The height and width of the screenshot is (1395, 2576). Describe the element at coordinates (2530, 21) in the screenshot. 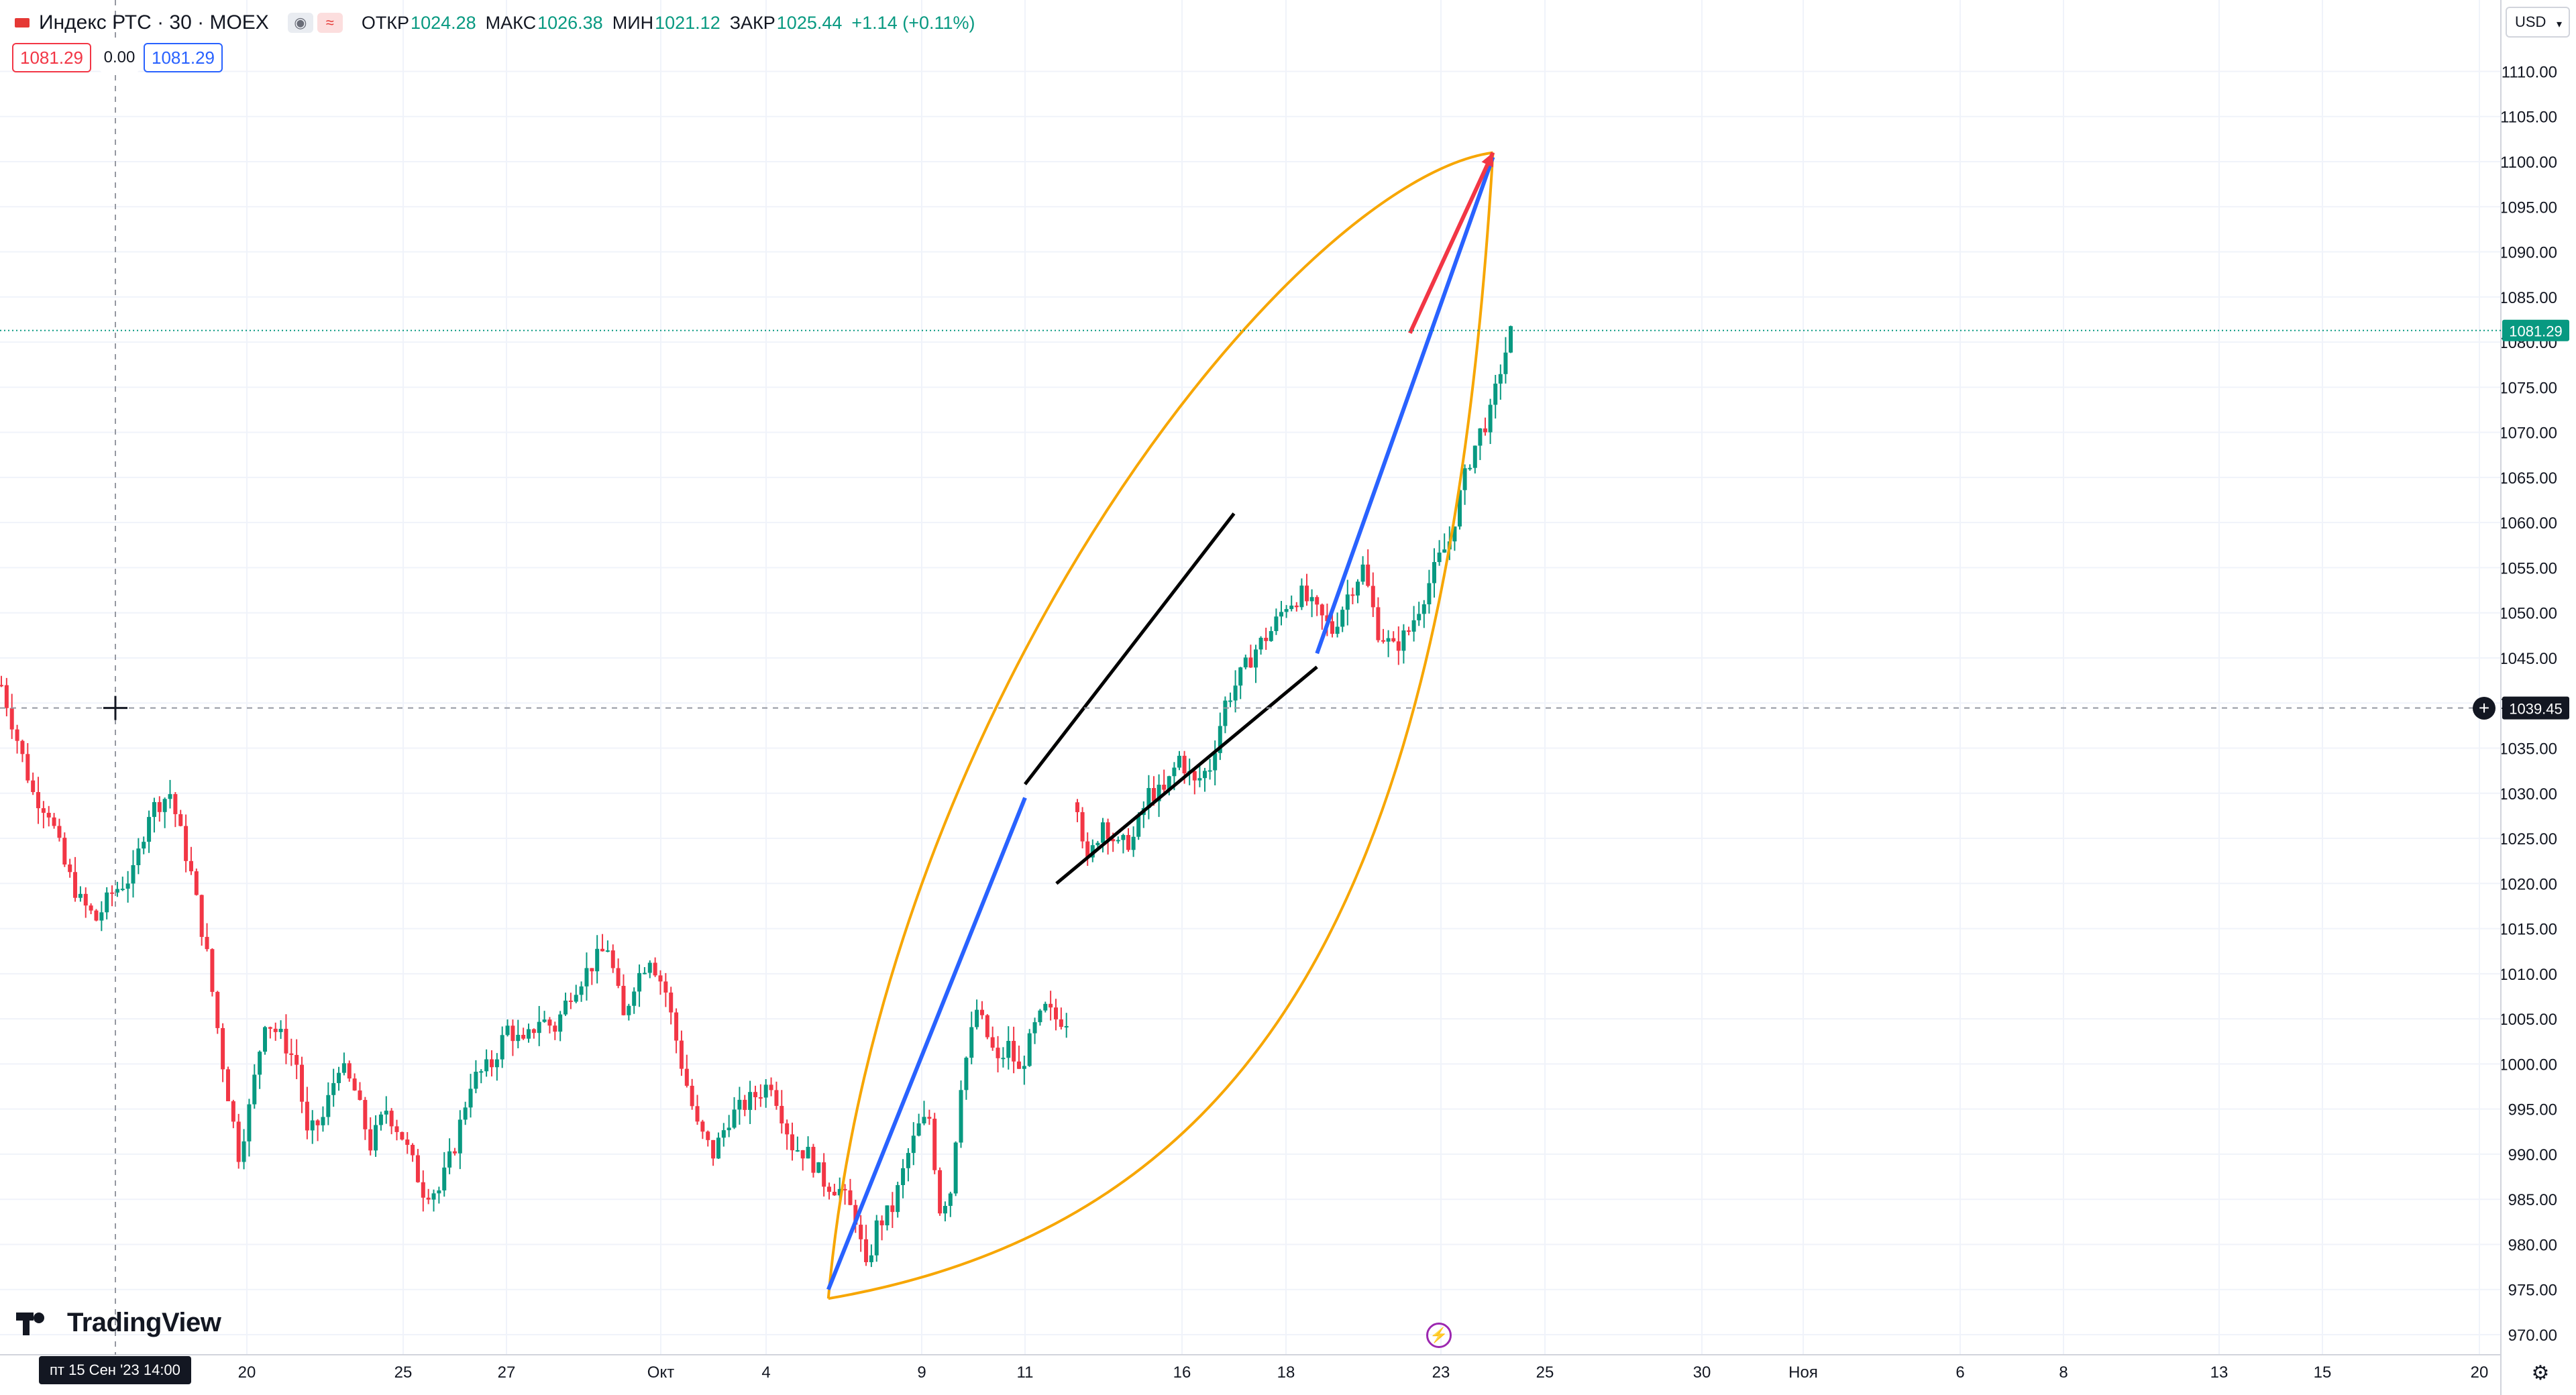

I see `currency-label: USD` at that location.